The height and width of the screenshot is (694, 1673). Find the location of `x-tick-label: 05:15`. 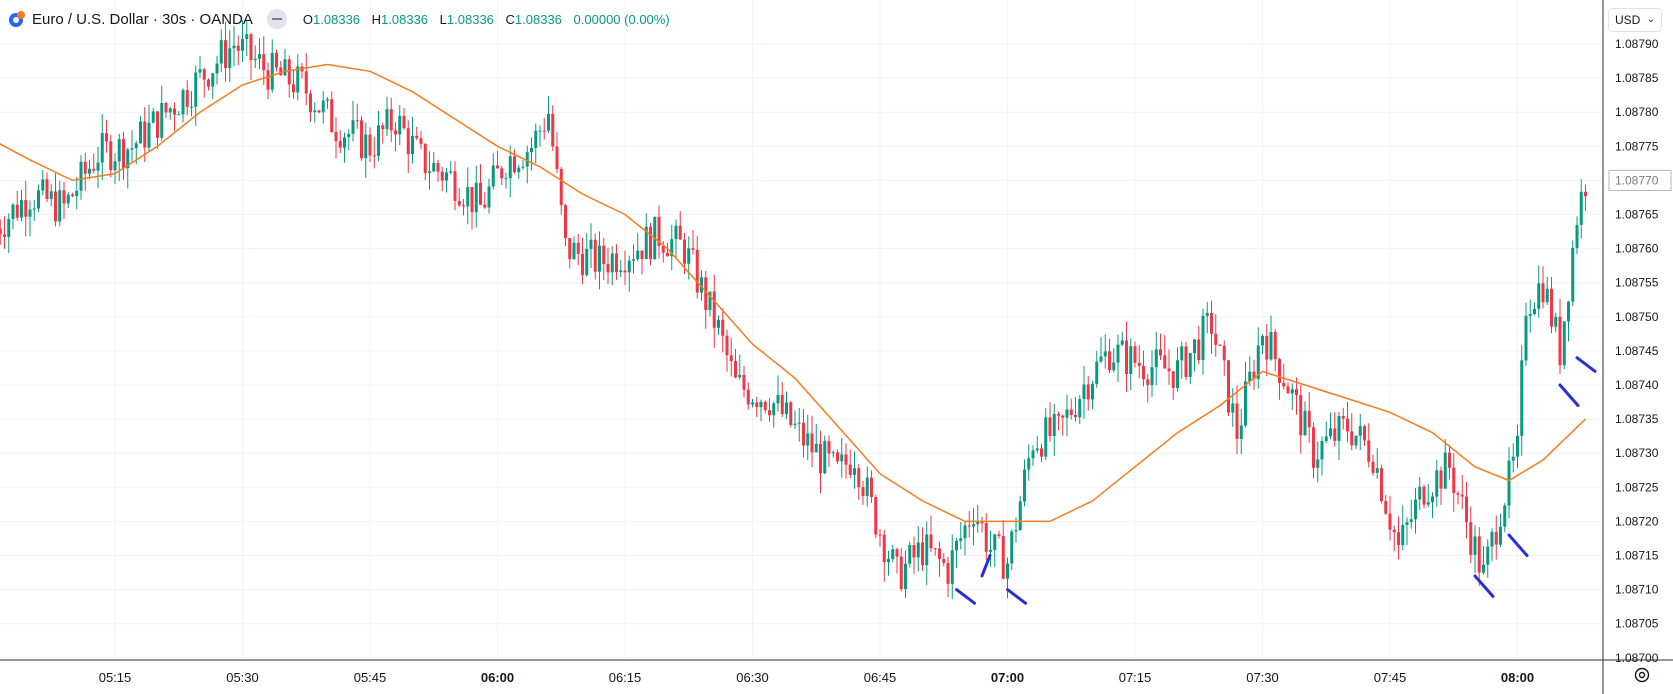

x-tick-label: 05:15 is located at coordinates (115, 677).